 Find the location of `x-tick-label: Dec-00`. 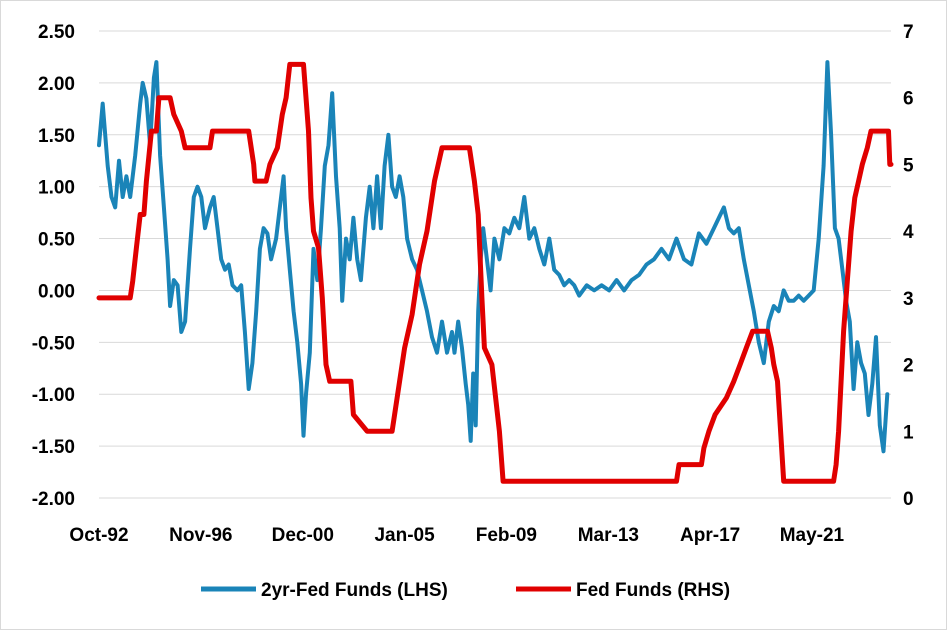

x-tick-label: Dec-00 is located at coordinates (303, 535).